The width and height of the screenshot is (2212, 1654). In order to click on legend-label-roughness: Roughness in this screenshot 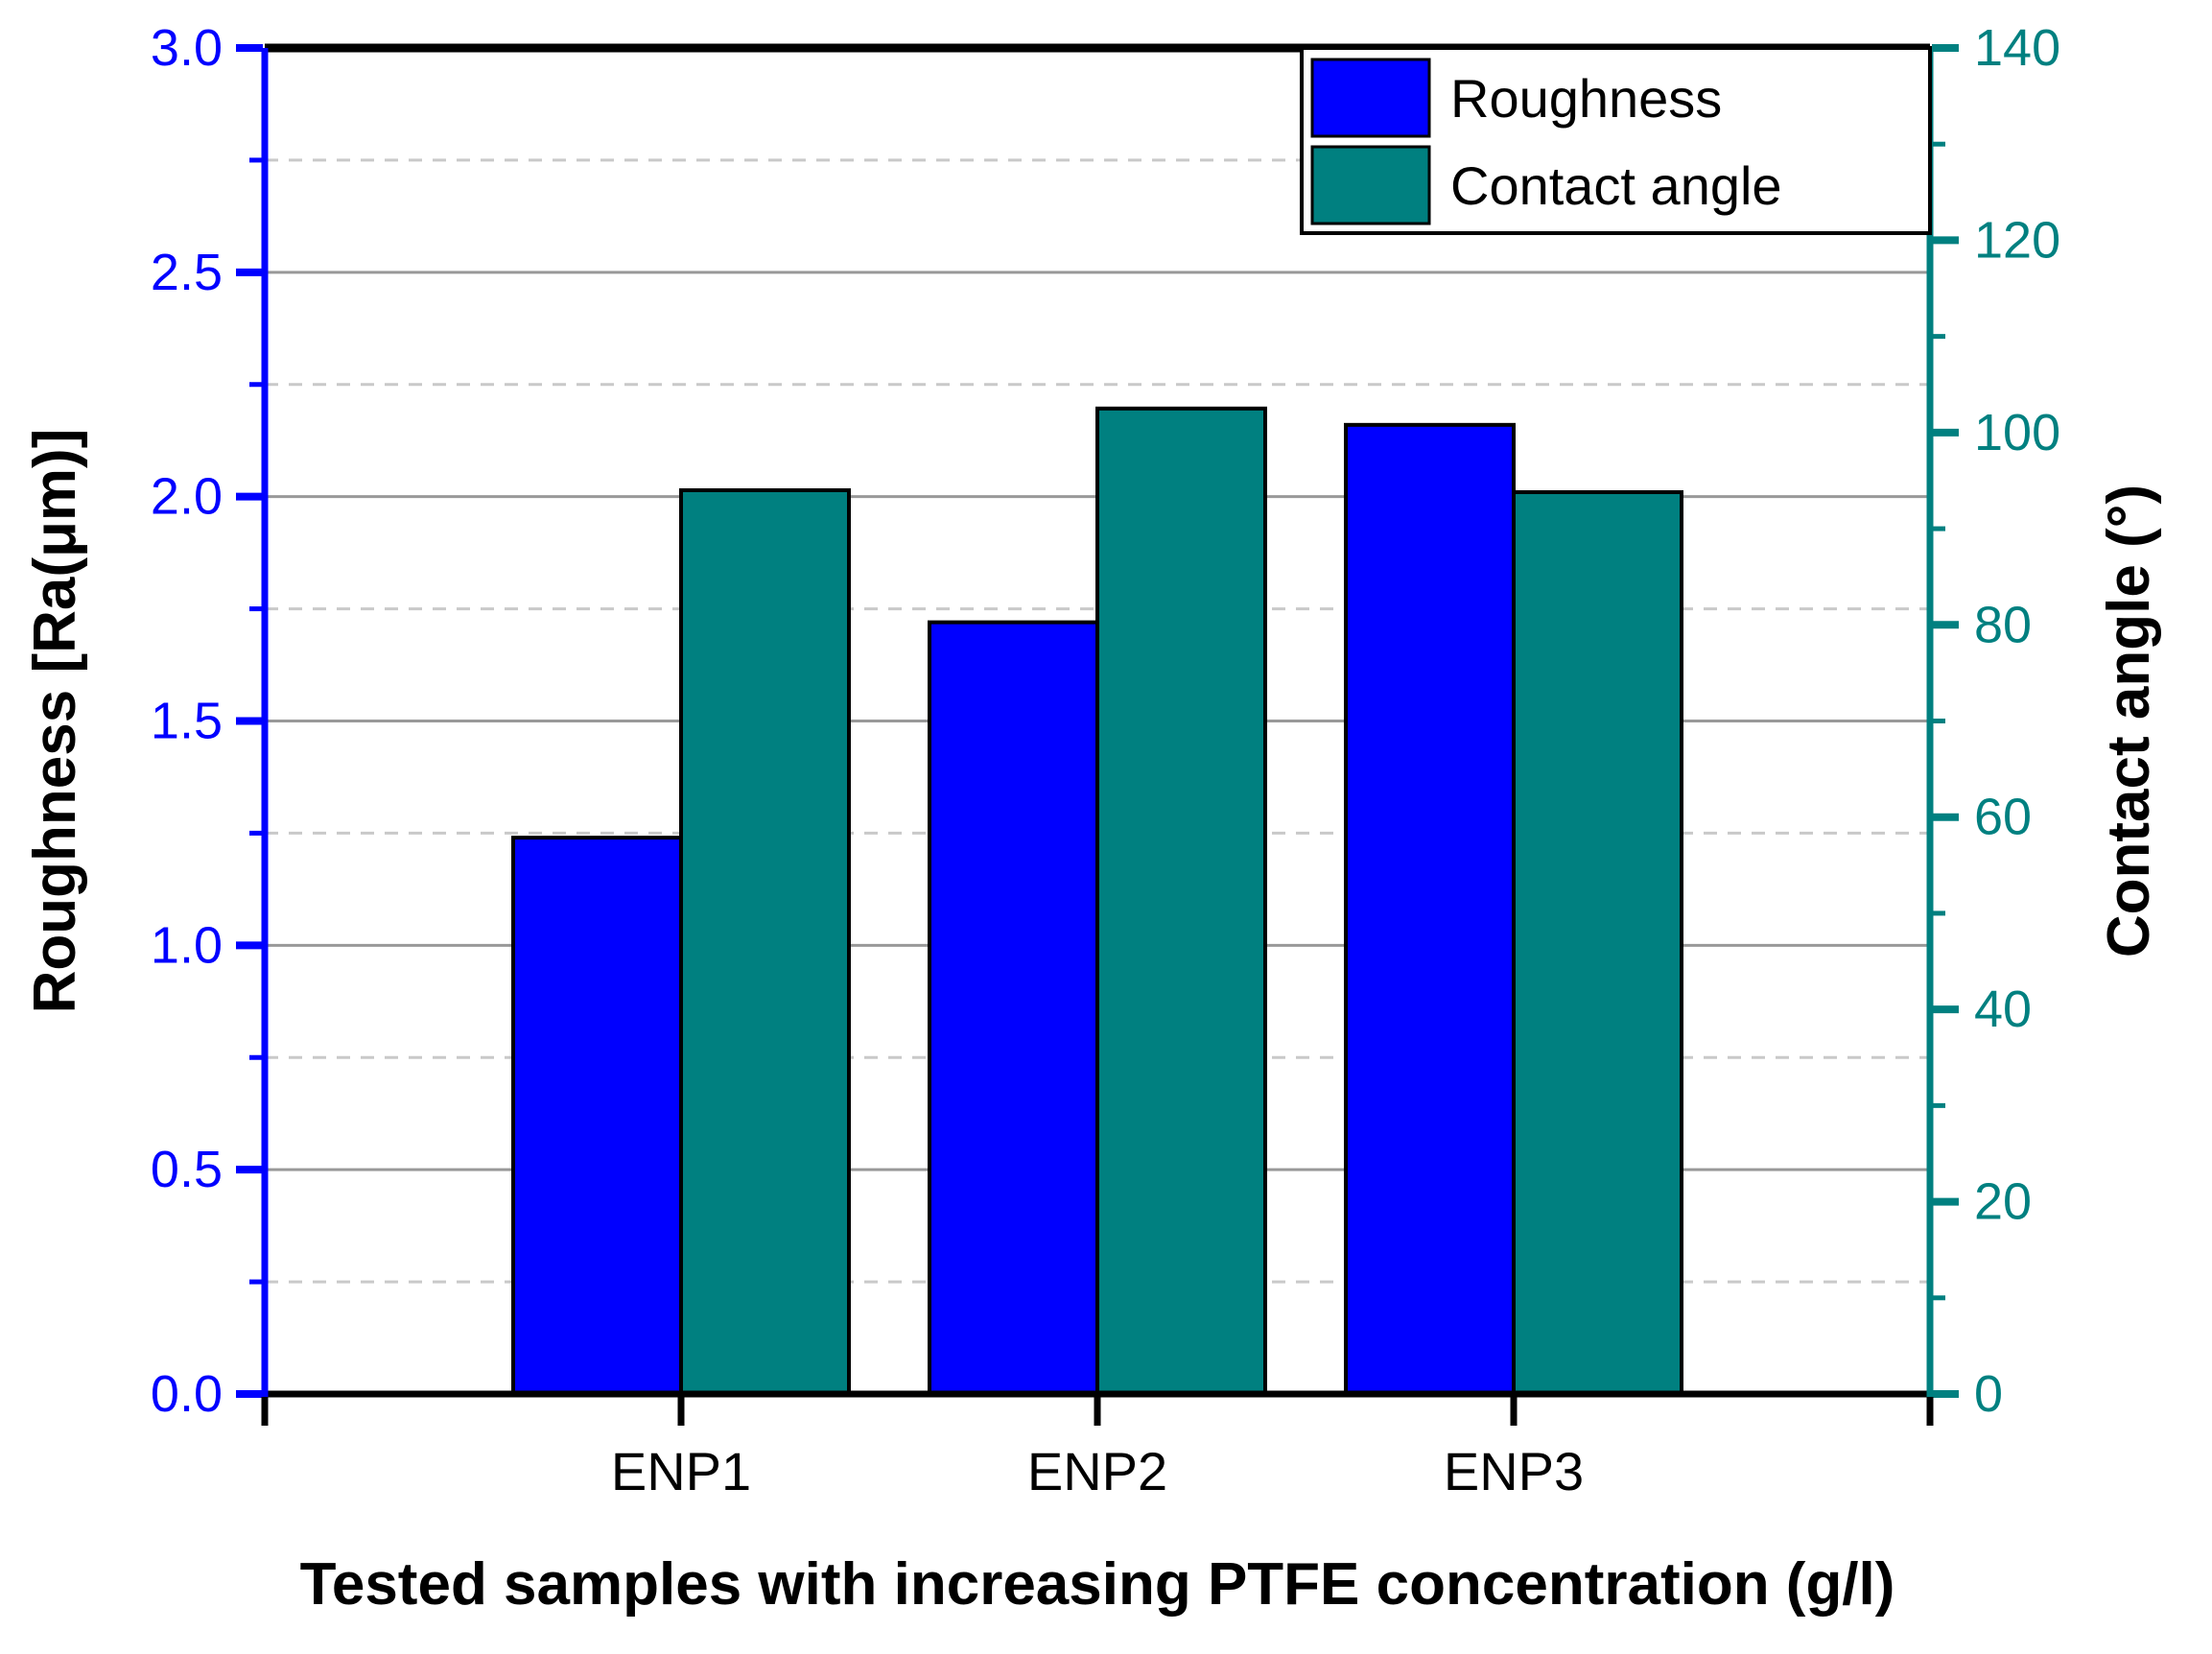, I will do `click(1586, 98)`.